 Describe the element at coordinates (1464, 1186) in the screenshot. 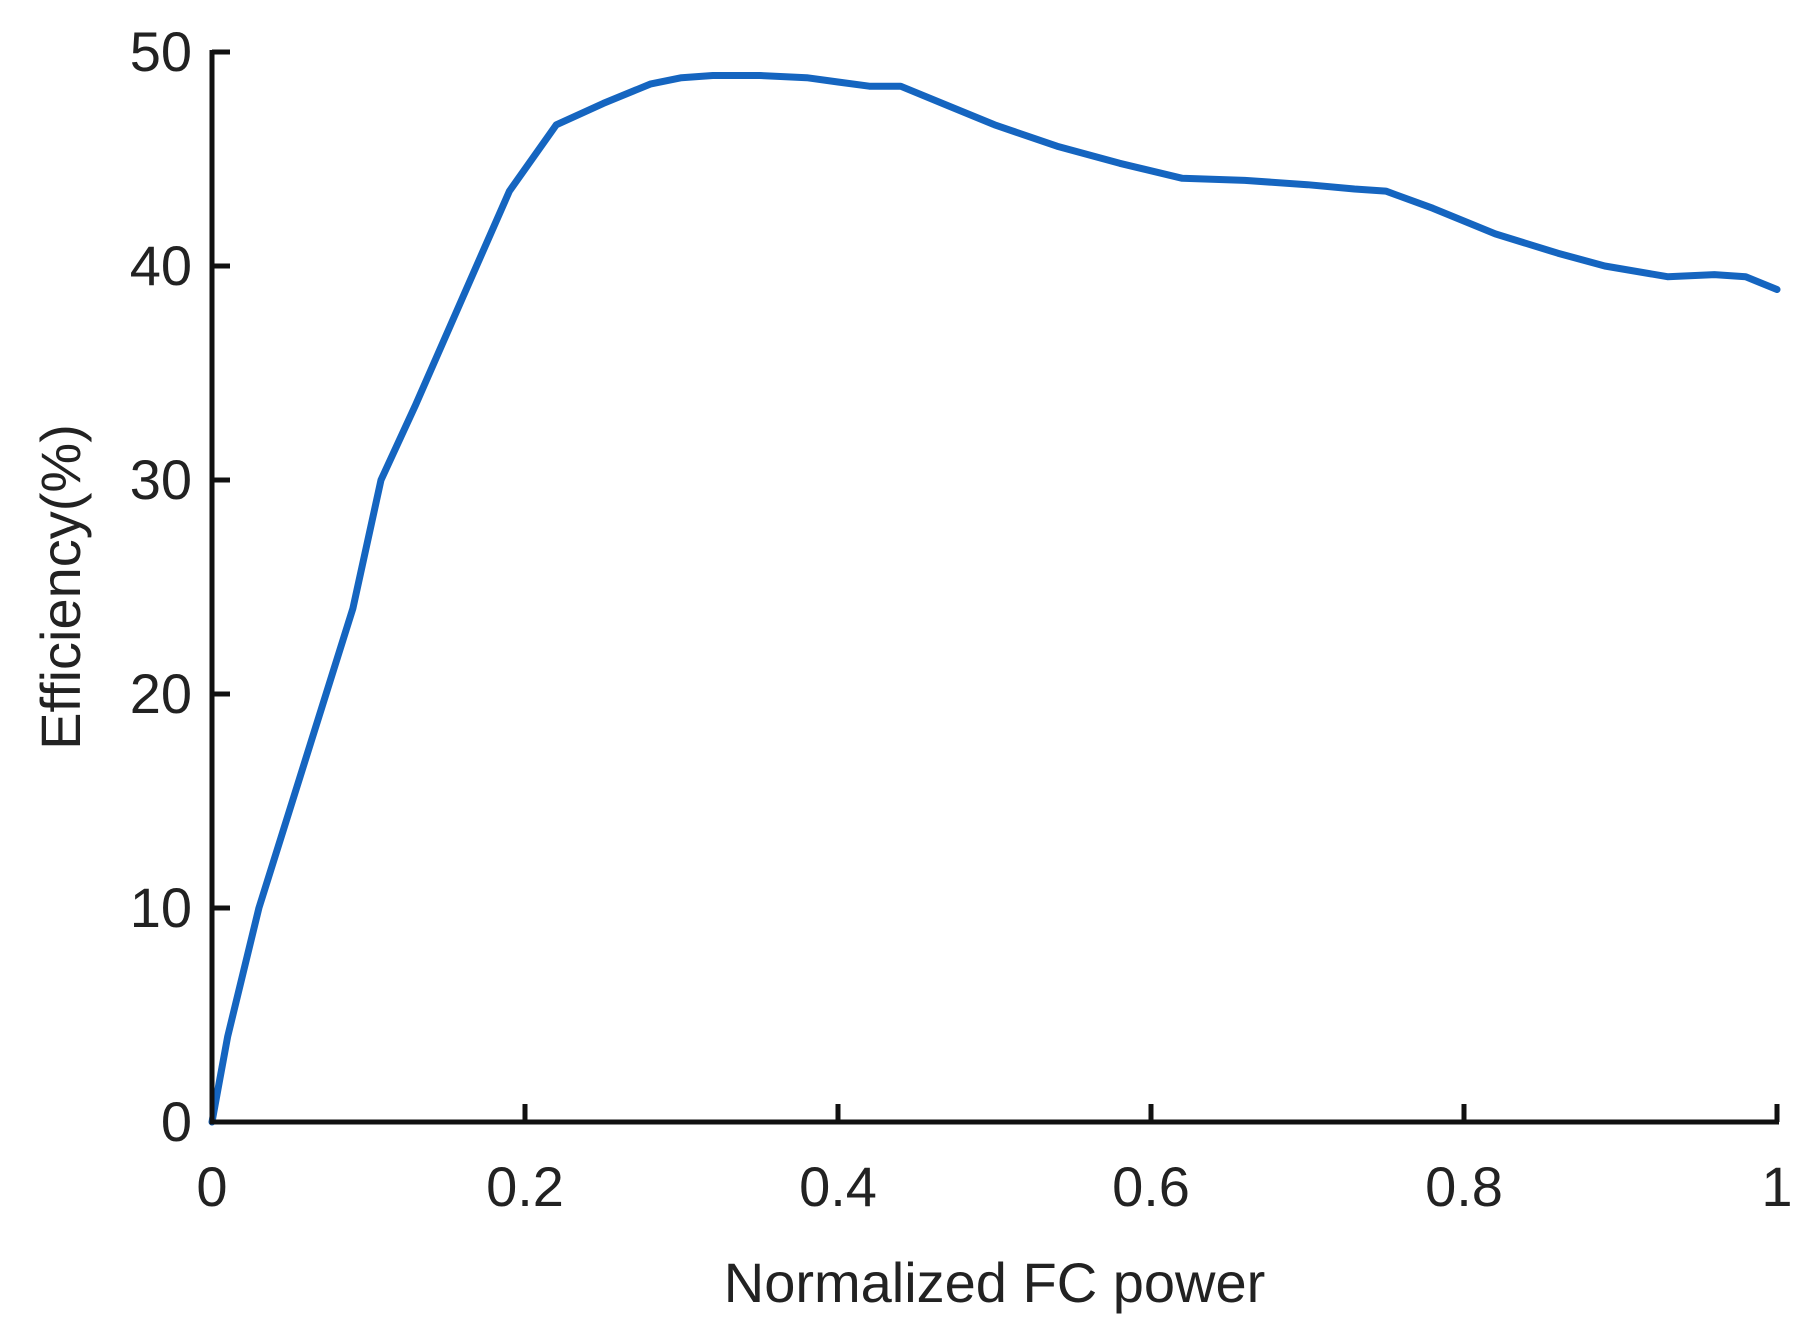

I see `x-tick-label: 0.8` at that location.